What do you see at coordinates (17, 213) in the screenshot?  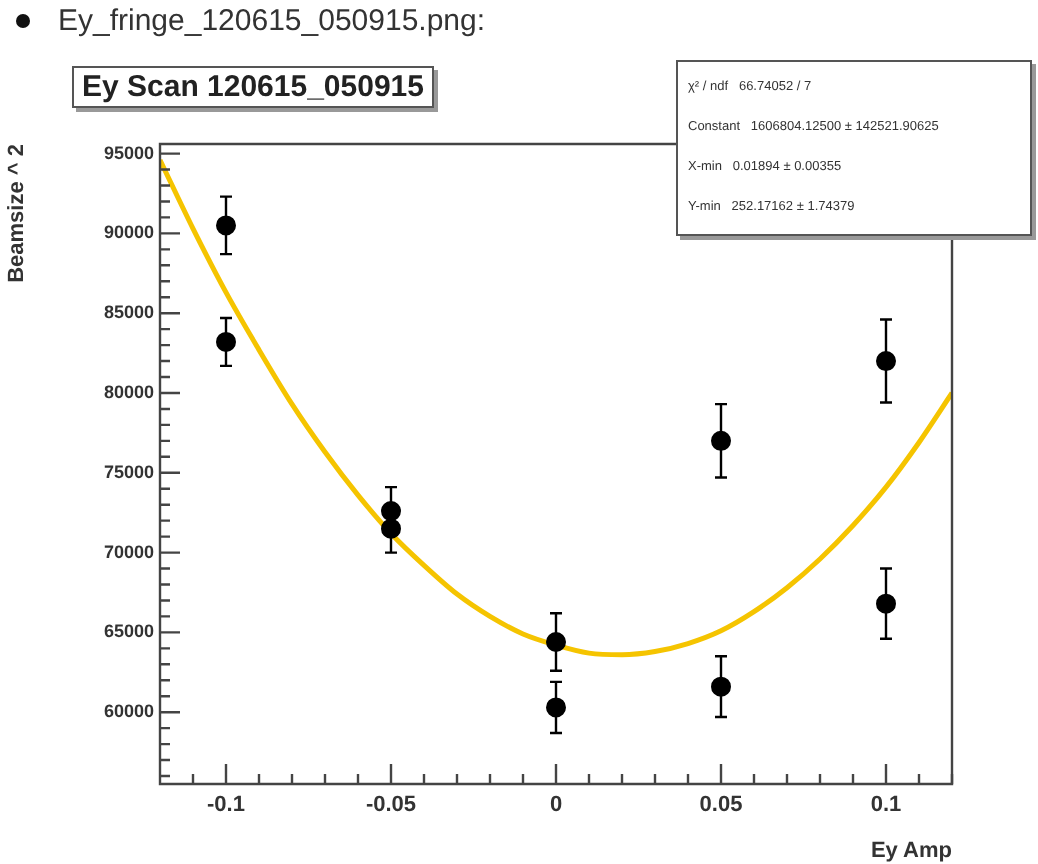 I see `y-axis-title: Beamsize ^ 2` at bounding box center [17, 213].